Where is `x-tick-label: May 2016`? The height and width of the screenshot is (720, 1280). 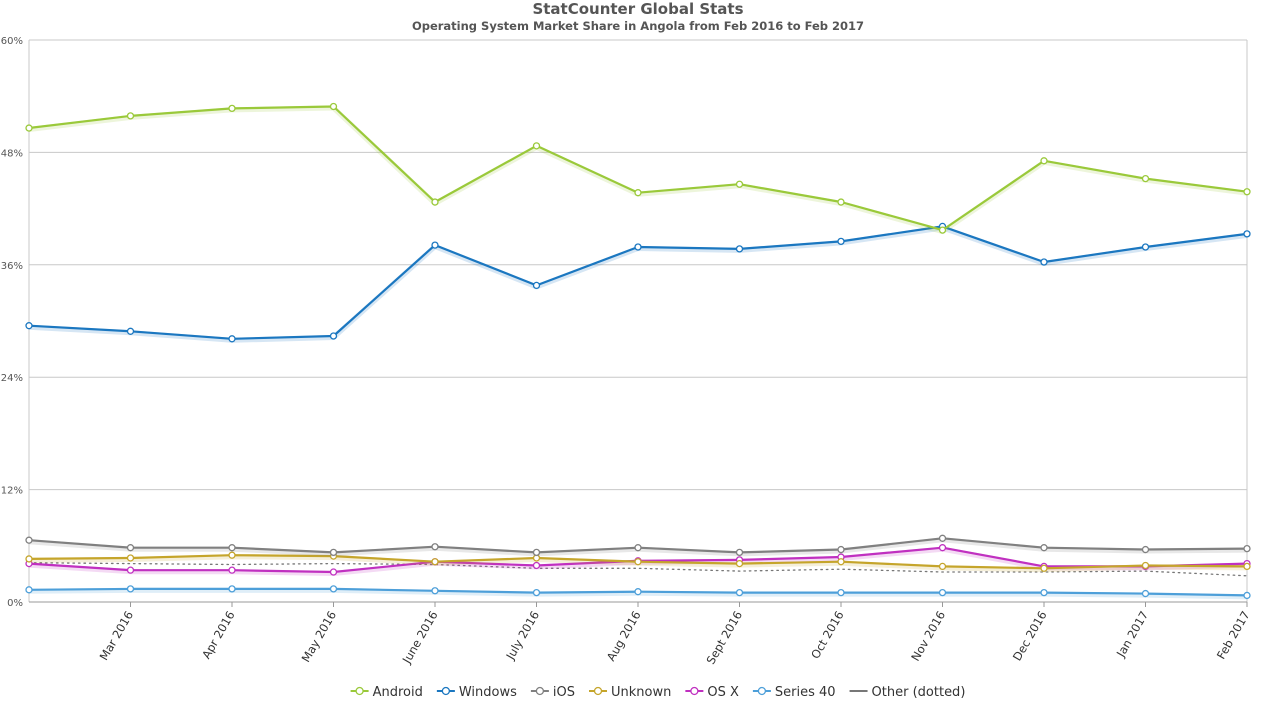
x-tick-label: May 2016 is located at coordinates (319, 637).